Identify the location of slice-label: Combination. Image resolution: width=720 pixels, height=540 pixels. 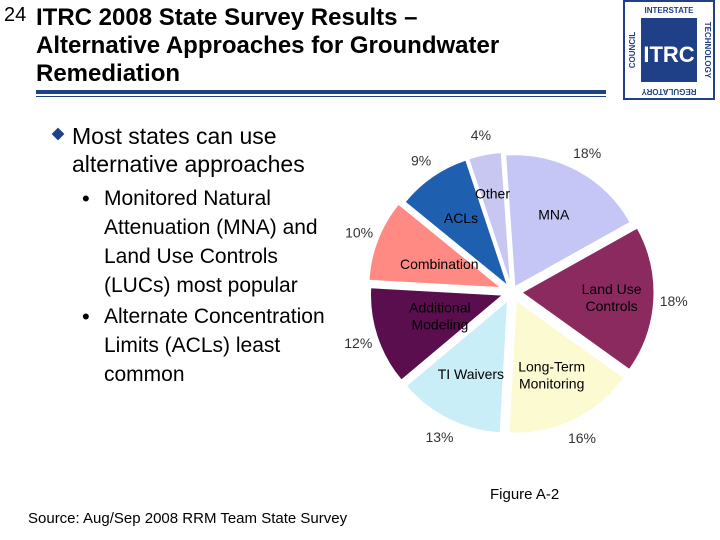
(439, 264).